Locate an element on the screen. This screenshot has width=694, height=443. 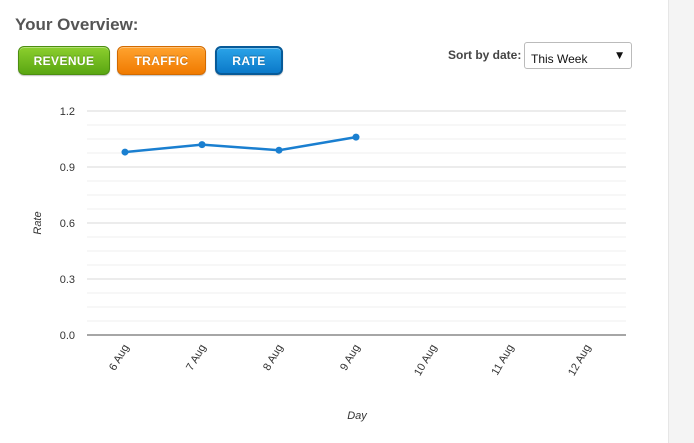
y-tick-label: 1.2 is located at coordinates (67, 112).